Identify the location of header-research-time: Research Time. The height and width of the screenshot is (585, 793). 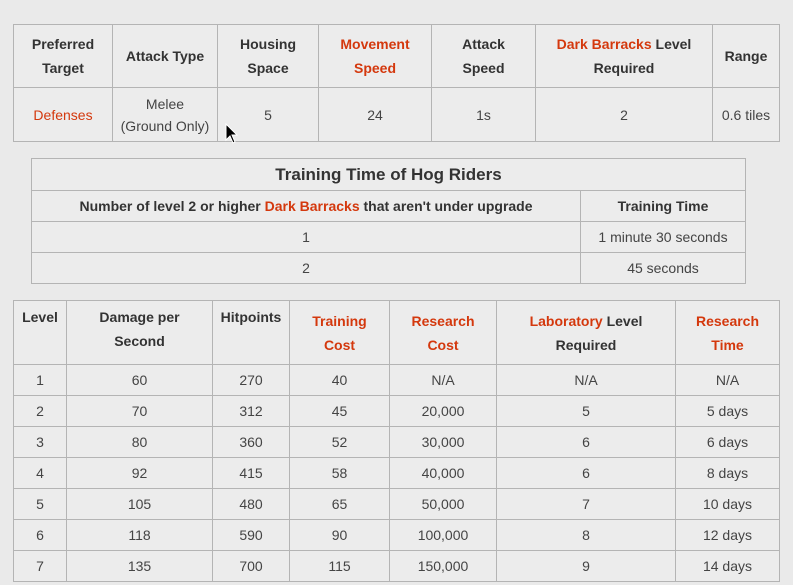
(727, 332).